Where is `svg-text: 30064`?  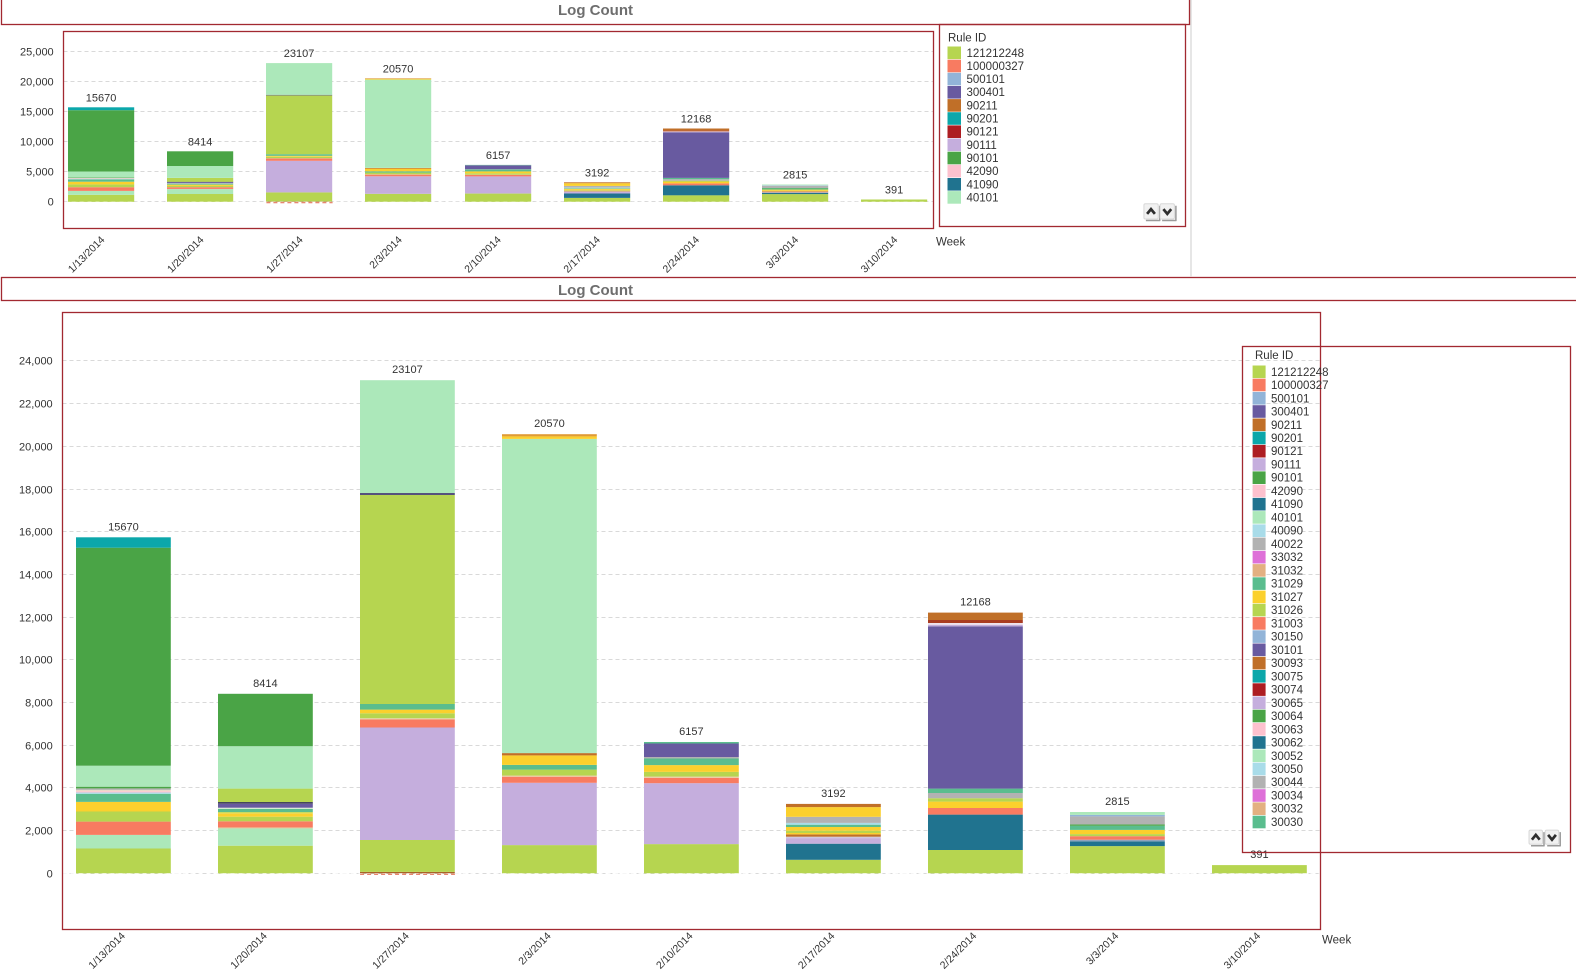 svg-text: 30064 is located at coordinates (1287, 717).